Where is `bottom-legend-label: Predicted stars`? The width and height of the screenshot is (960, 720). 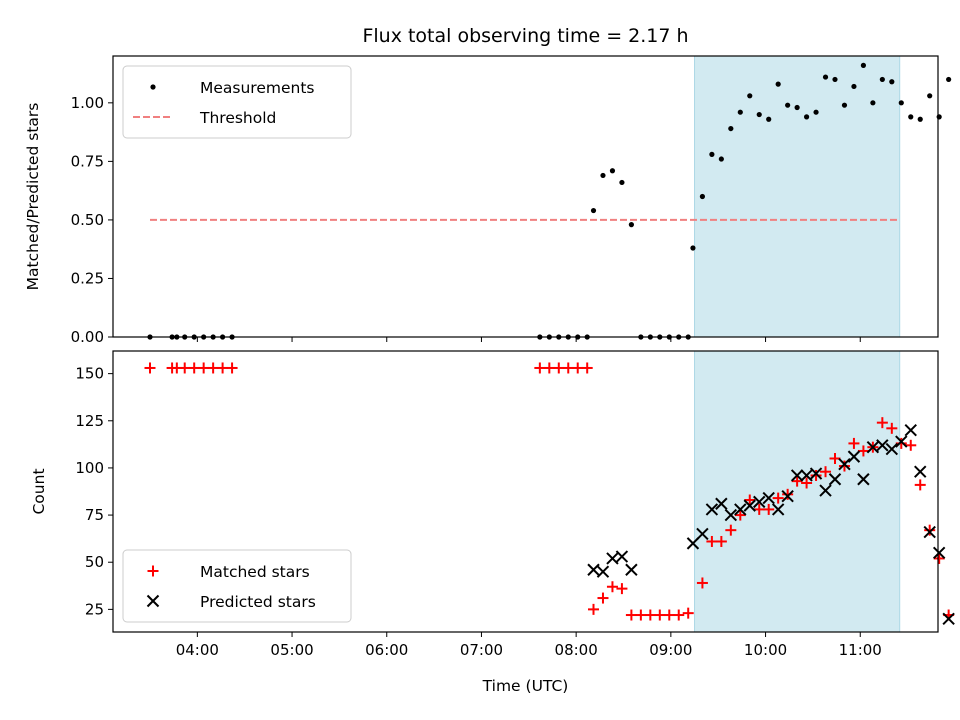 bottom-legend-label: Predicted stars is located at coordinates (258, 602).